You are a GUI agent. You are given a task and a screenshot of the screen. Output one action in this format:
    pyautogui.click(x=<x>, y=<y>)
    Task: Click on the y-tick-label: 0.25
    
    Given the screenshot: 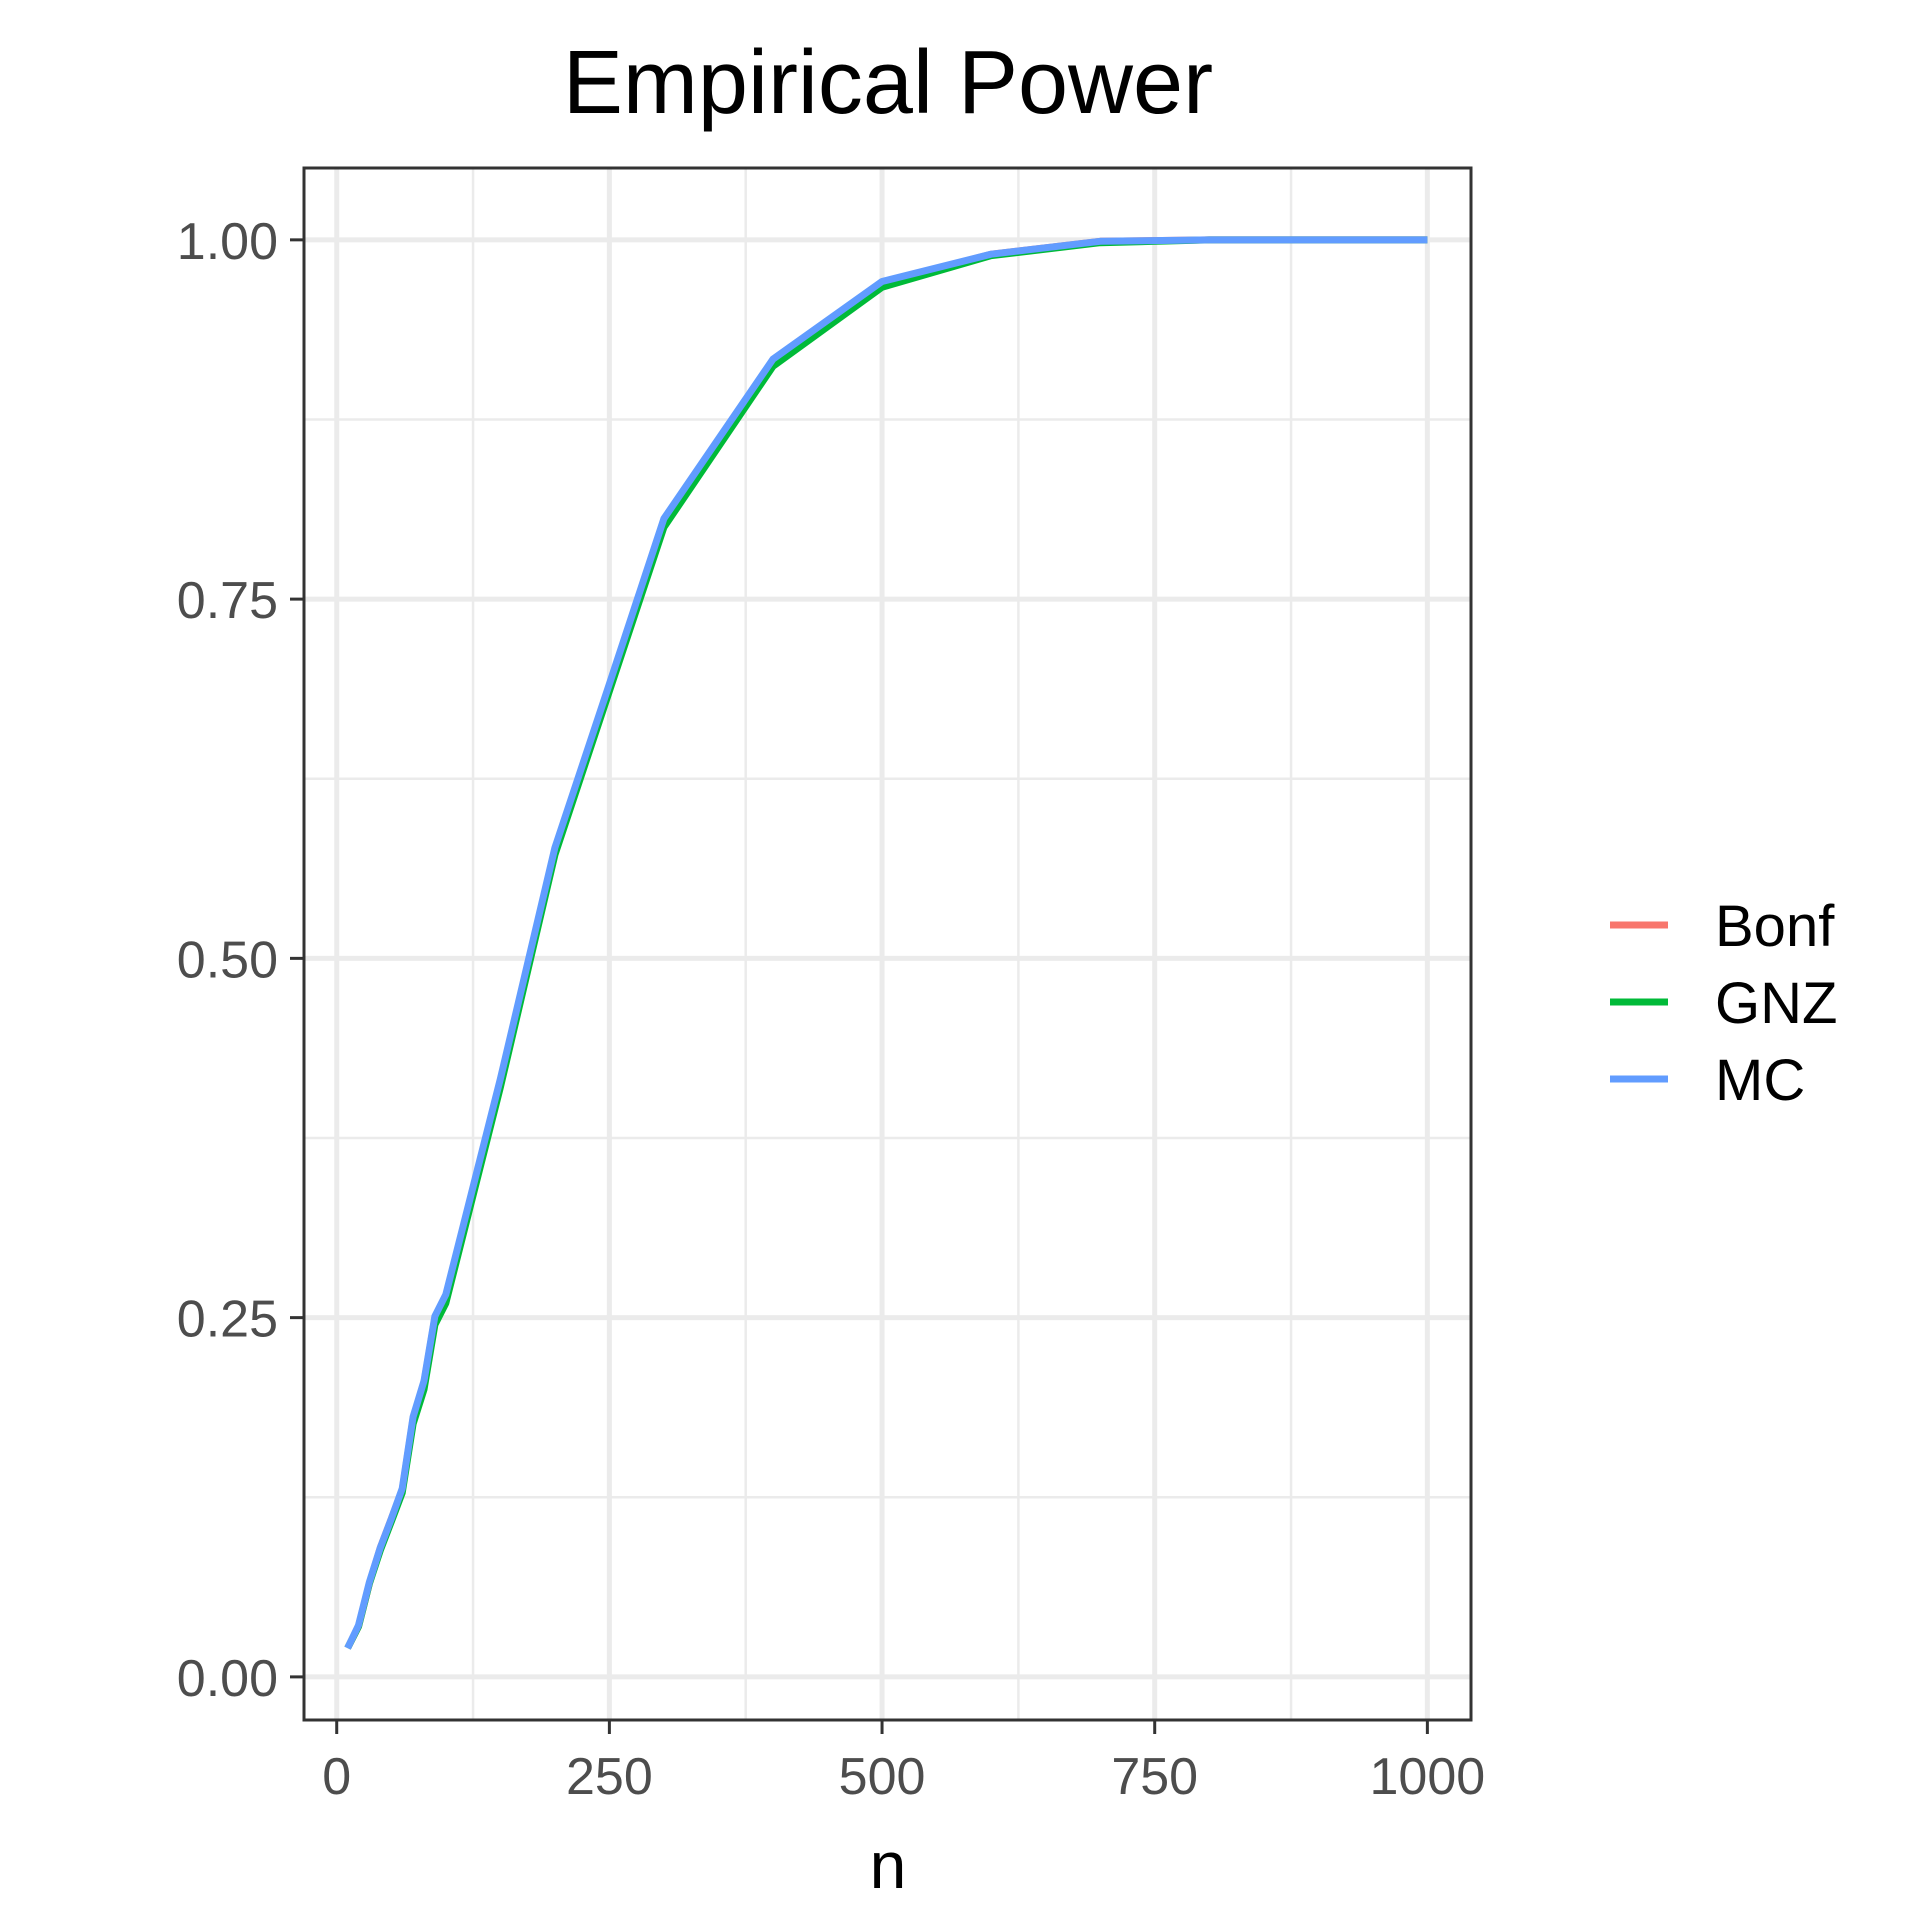 What is the action you would take?
    pyautogui.click(x=227, y=1320)
    